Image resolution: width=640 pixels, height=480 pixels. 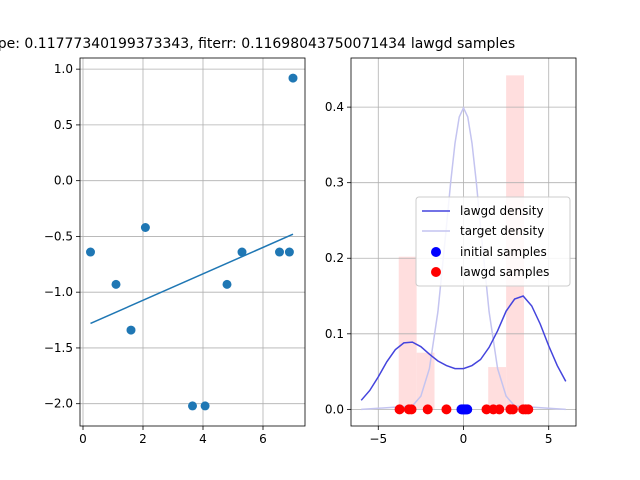 What do you see at coordinates (436, 272) in the screenshot?
I see `legend-swatch-lawgd-samples` at bounding box center [436, 272].